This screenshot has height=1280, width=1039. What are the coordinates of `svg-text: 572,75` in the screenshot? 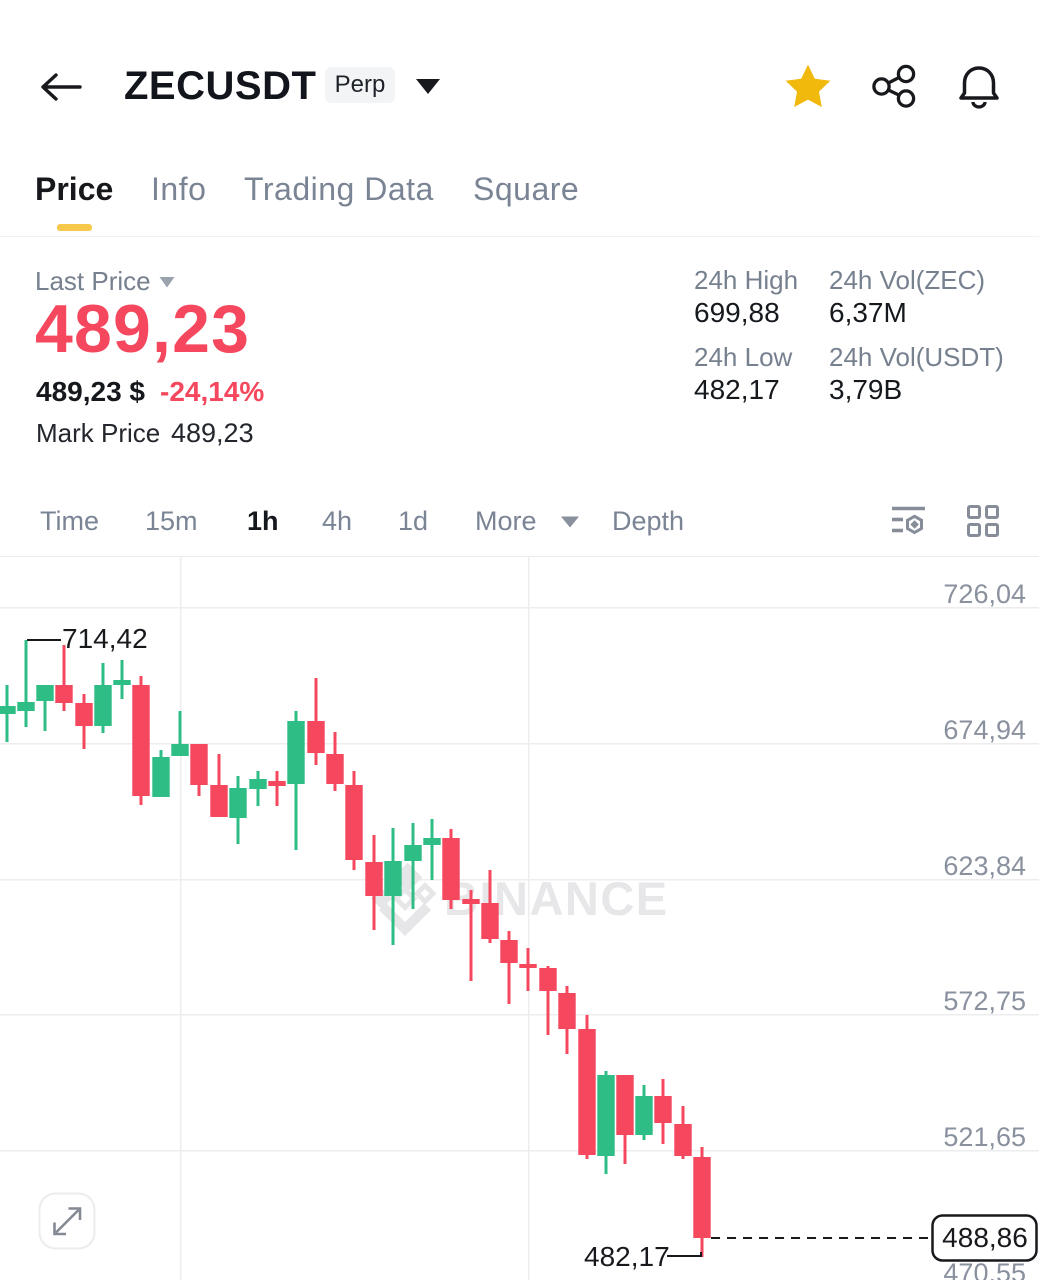 It's located at (984, 1001).